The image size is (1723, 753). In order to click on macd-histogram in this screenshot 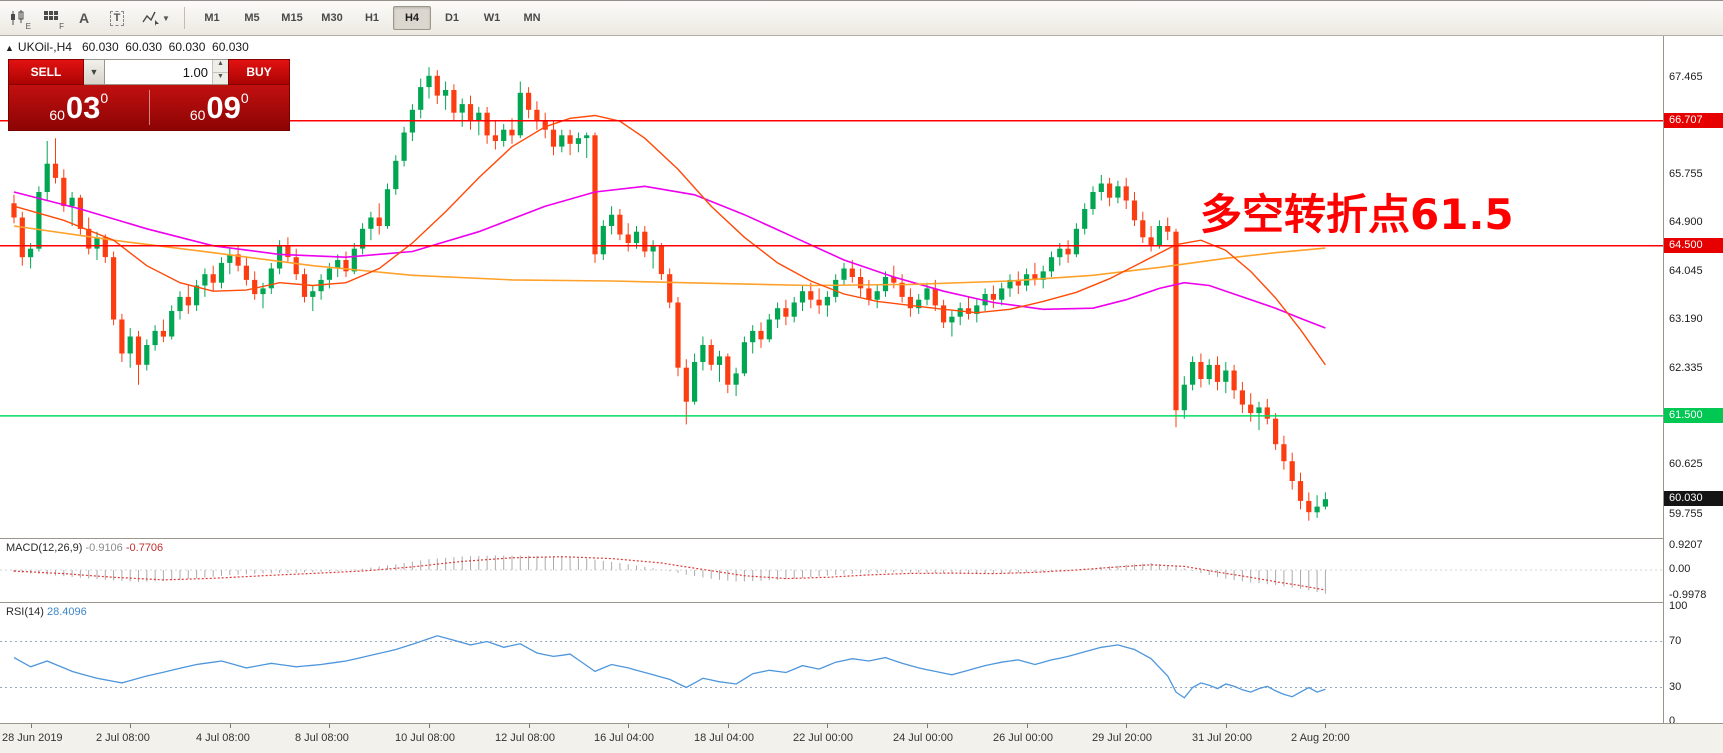, I will do `click(669, 574)`.